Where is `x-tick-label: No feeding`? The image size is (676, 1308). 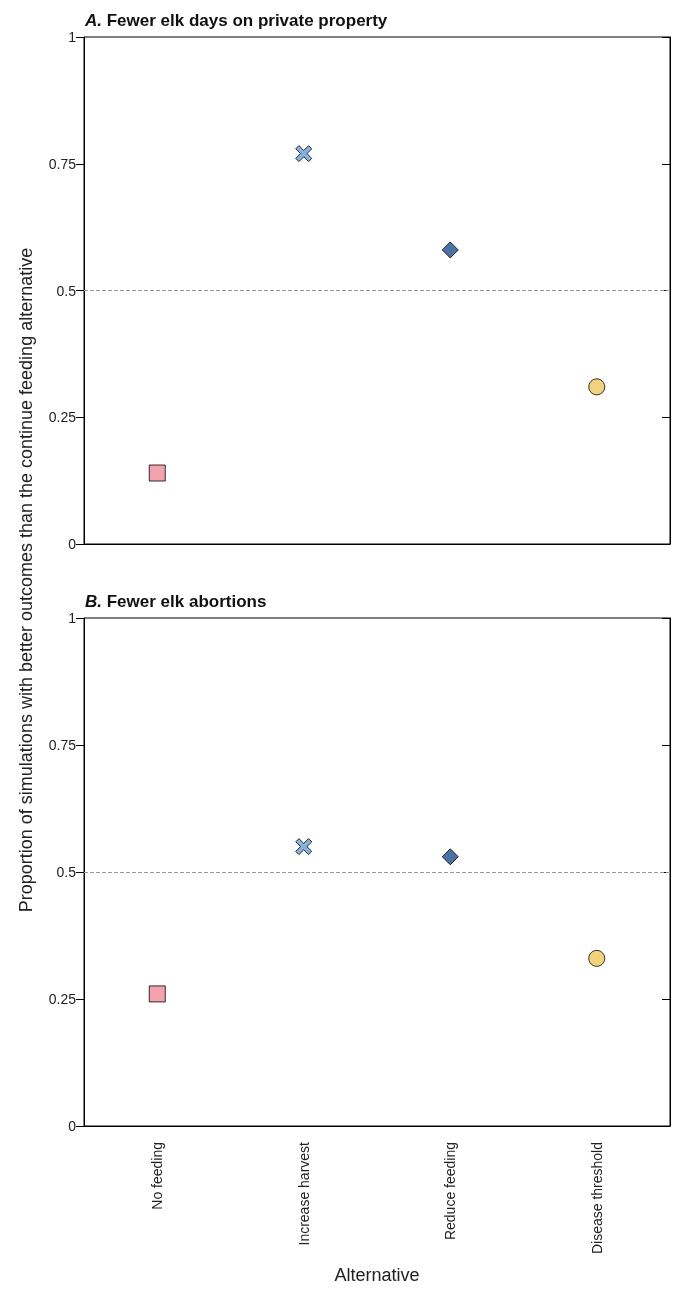 x-tick-label: No feeding is located at coordinates (157, 1176).